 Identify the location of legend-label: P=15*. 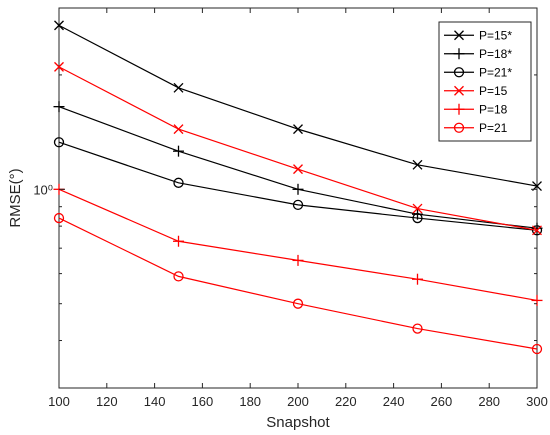
(495, 35).